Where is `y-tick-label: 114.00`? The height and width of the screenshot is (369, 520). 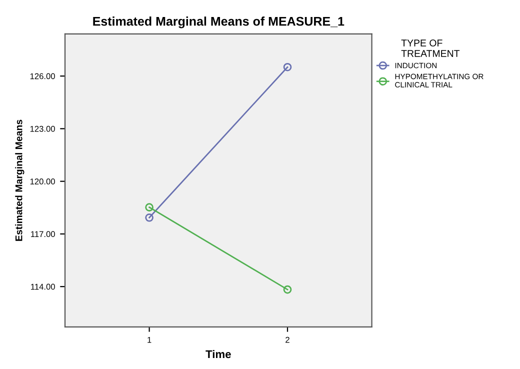 y-tick-label: 114.00 is located at coordinates (43, 287).